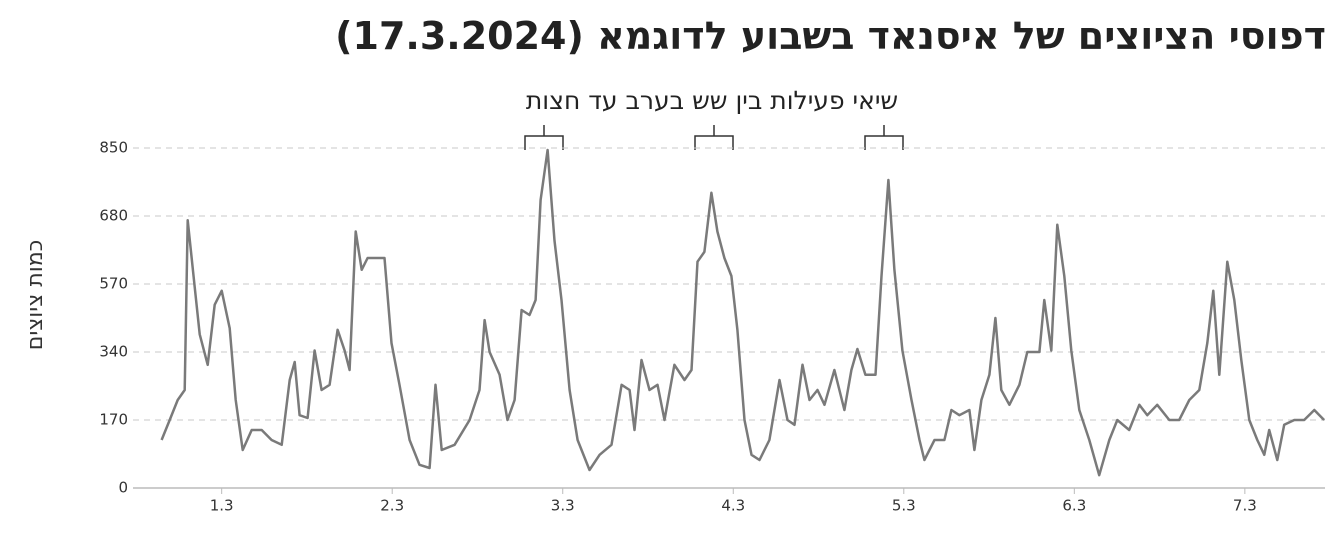  Describe the element at coordinates (113, 352) in the screenshot. I see `y-tick-label: 340` at that location.